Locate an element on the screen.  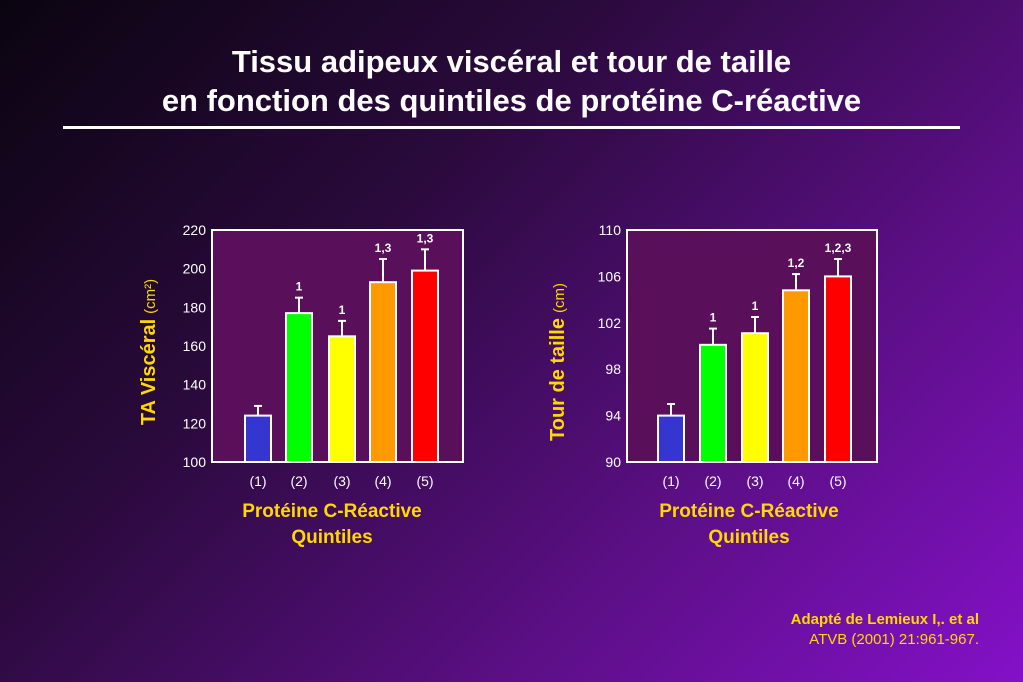
y-tick-label: 120 is located at coordinates (195, 423).